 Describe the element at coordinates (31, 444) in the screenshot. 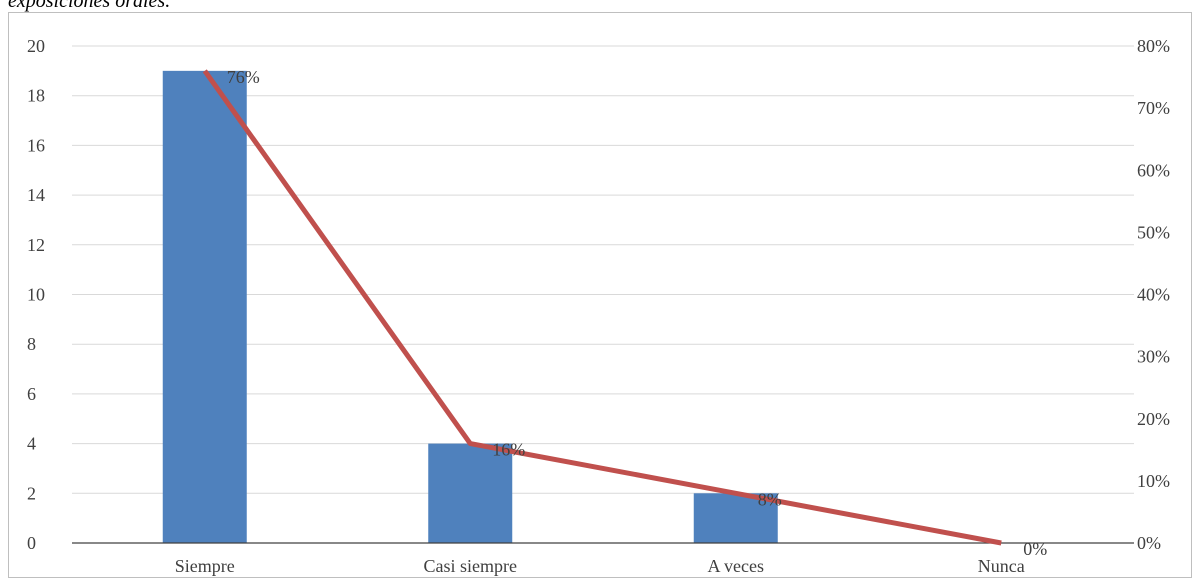

I see `y-left-tick-label: 4` at that location.